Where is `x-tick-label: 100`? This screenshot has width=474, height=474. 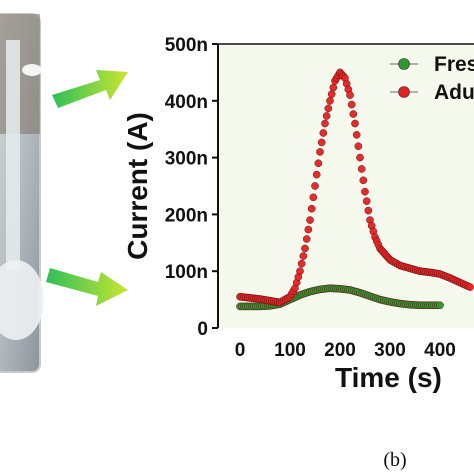 x-tick-label: 100 is located at coordinates (290, 350).